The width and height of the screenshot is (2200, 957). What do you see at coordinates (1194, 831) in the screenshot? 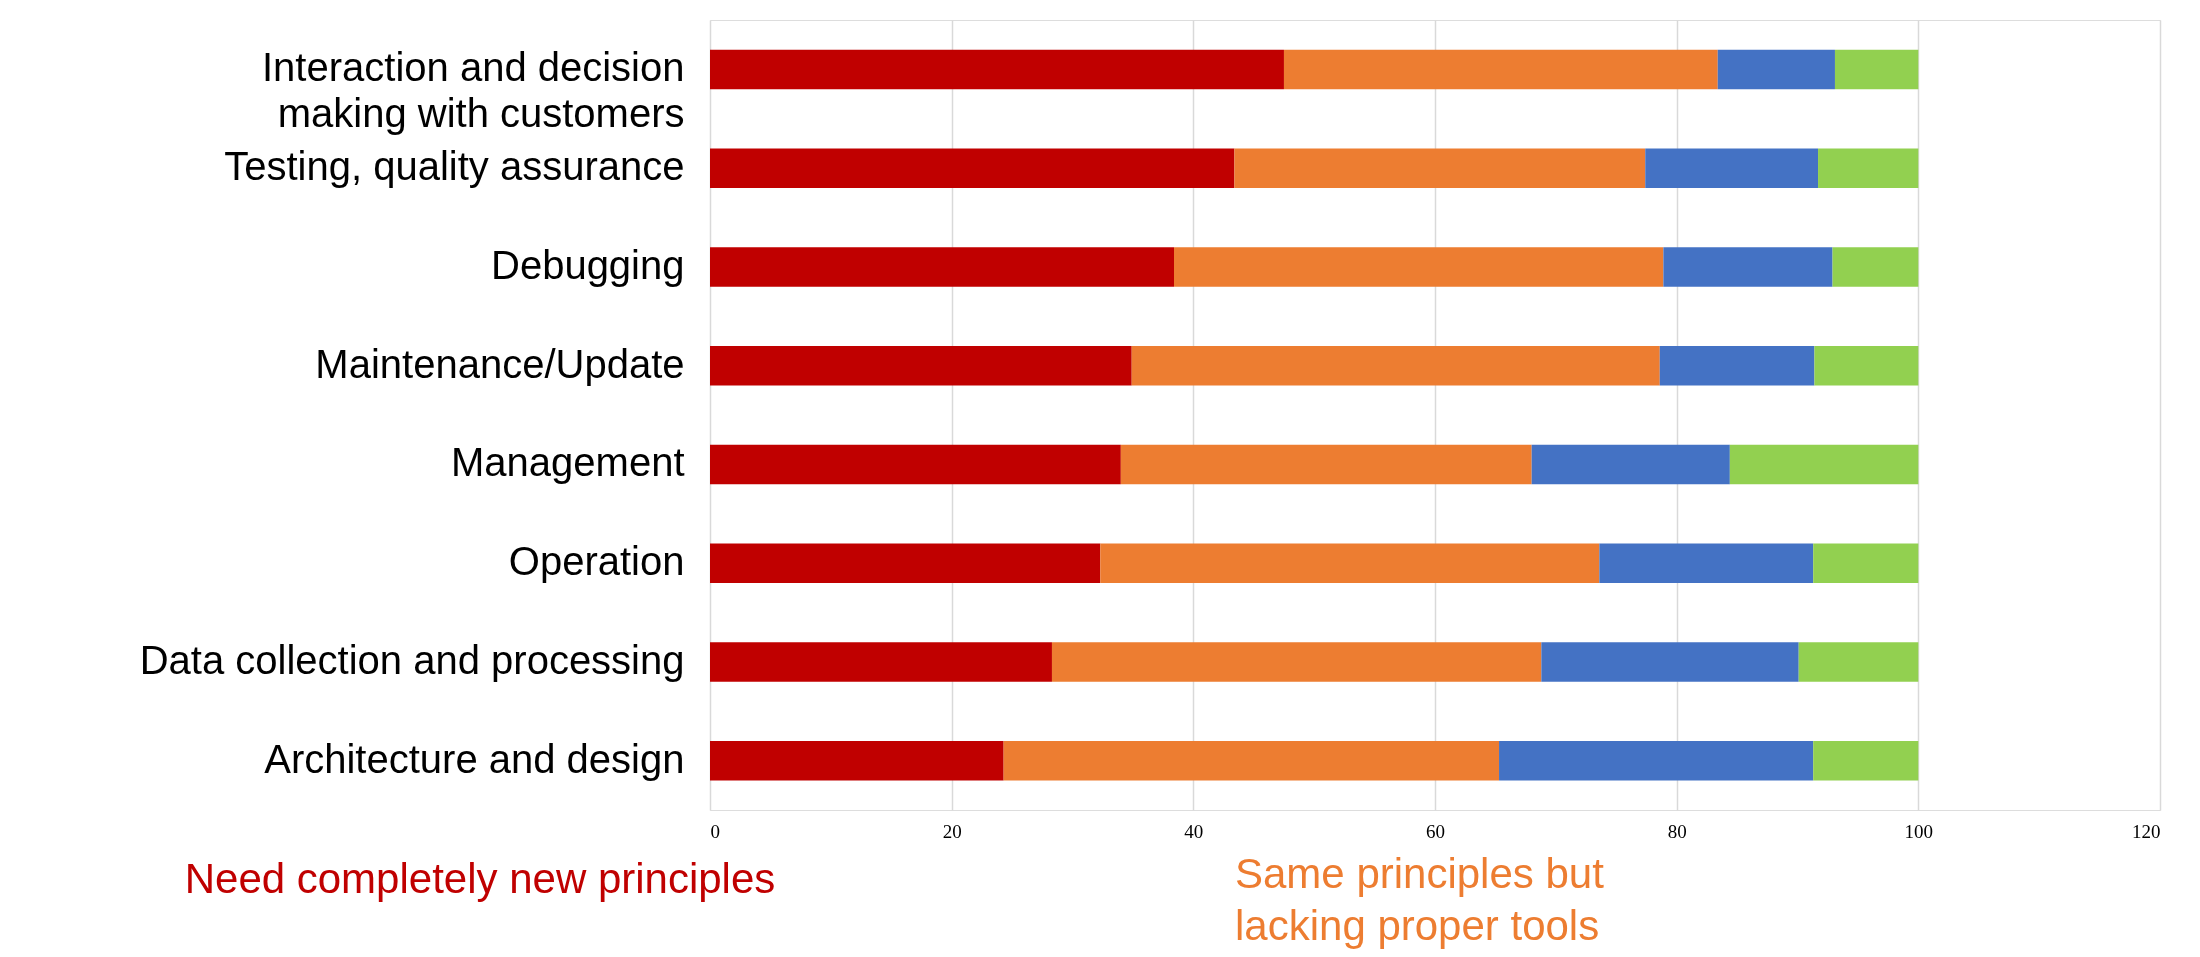
I see `x-tick-label: 40` at bounding box center [1194, 831].